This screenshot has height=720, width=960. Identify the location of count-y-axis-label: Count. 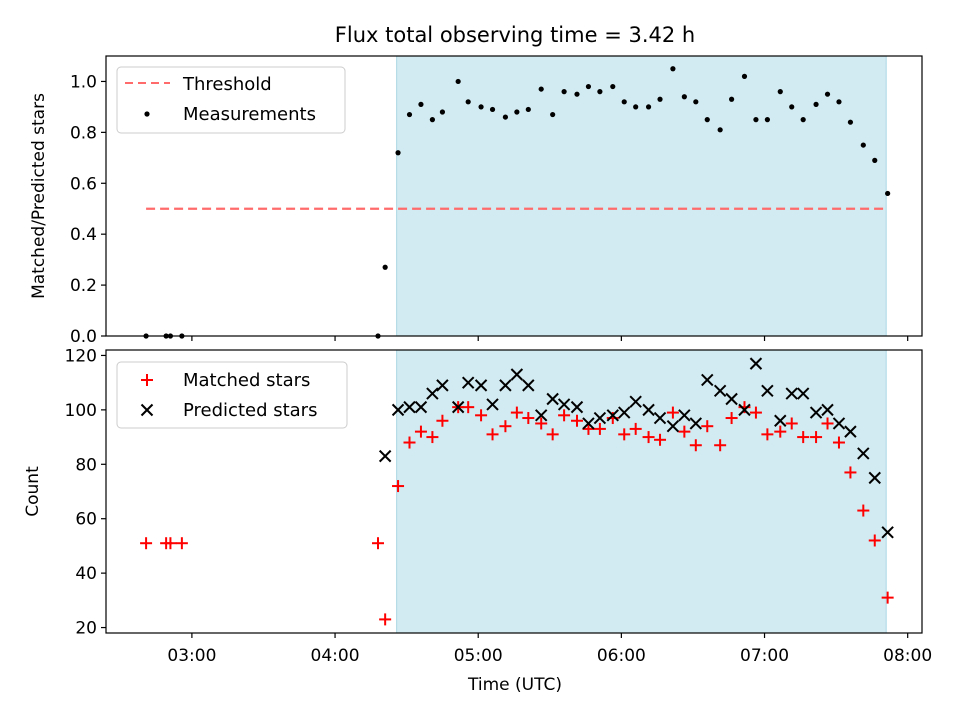
(33, 491).